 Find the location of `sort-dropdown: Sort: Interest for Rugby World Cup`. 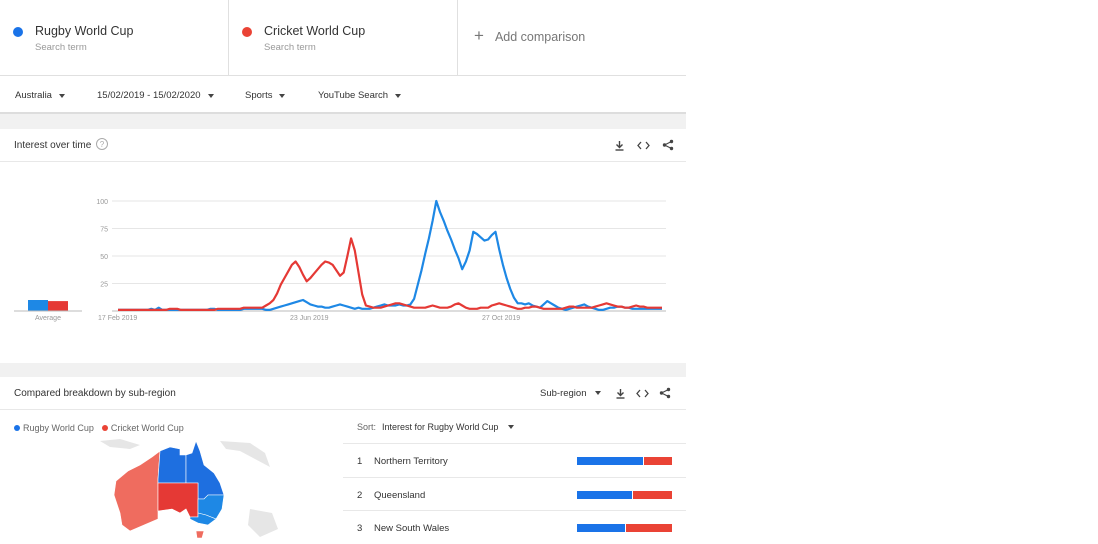

sort-dropdown: Sort: Interest for Rugby World Cup is located at coordinates (436, 427).